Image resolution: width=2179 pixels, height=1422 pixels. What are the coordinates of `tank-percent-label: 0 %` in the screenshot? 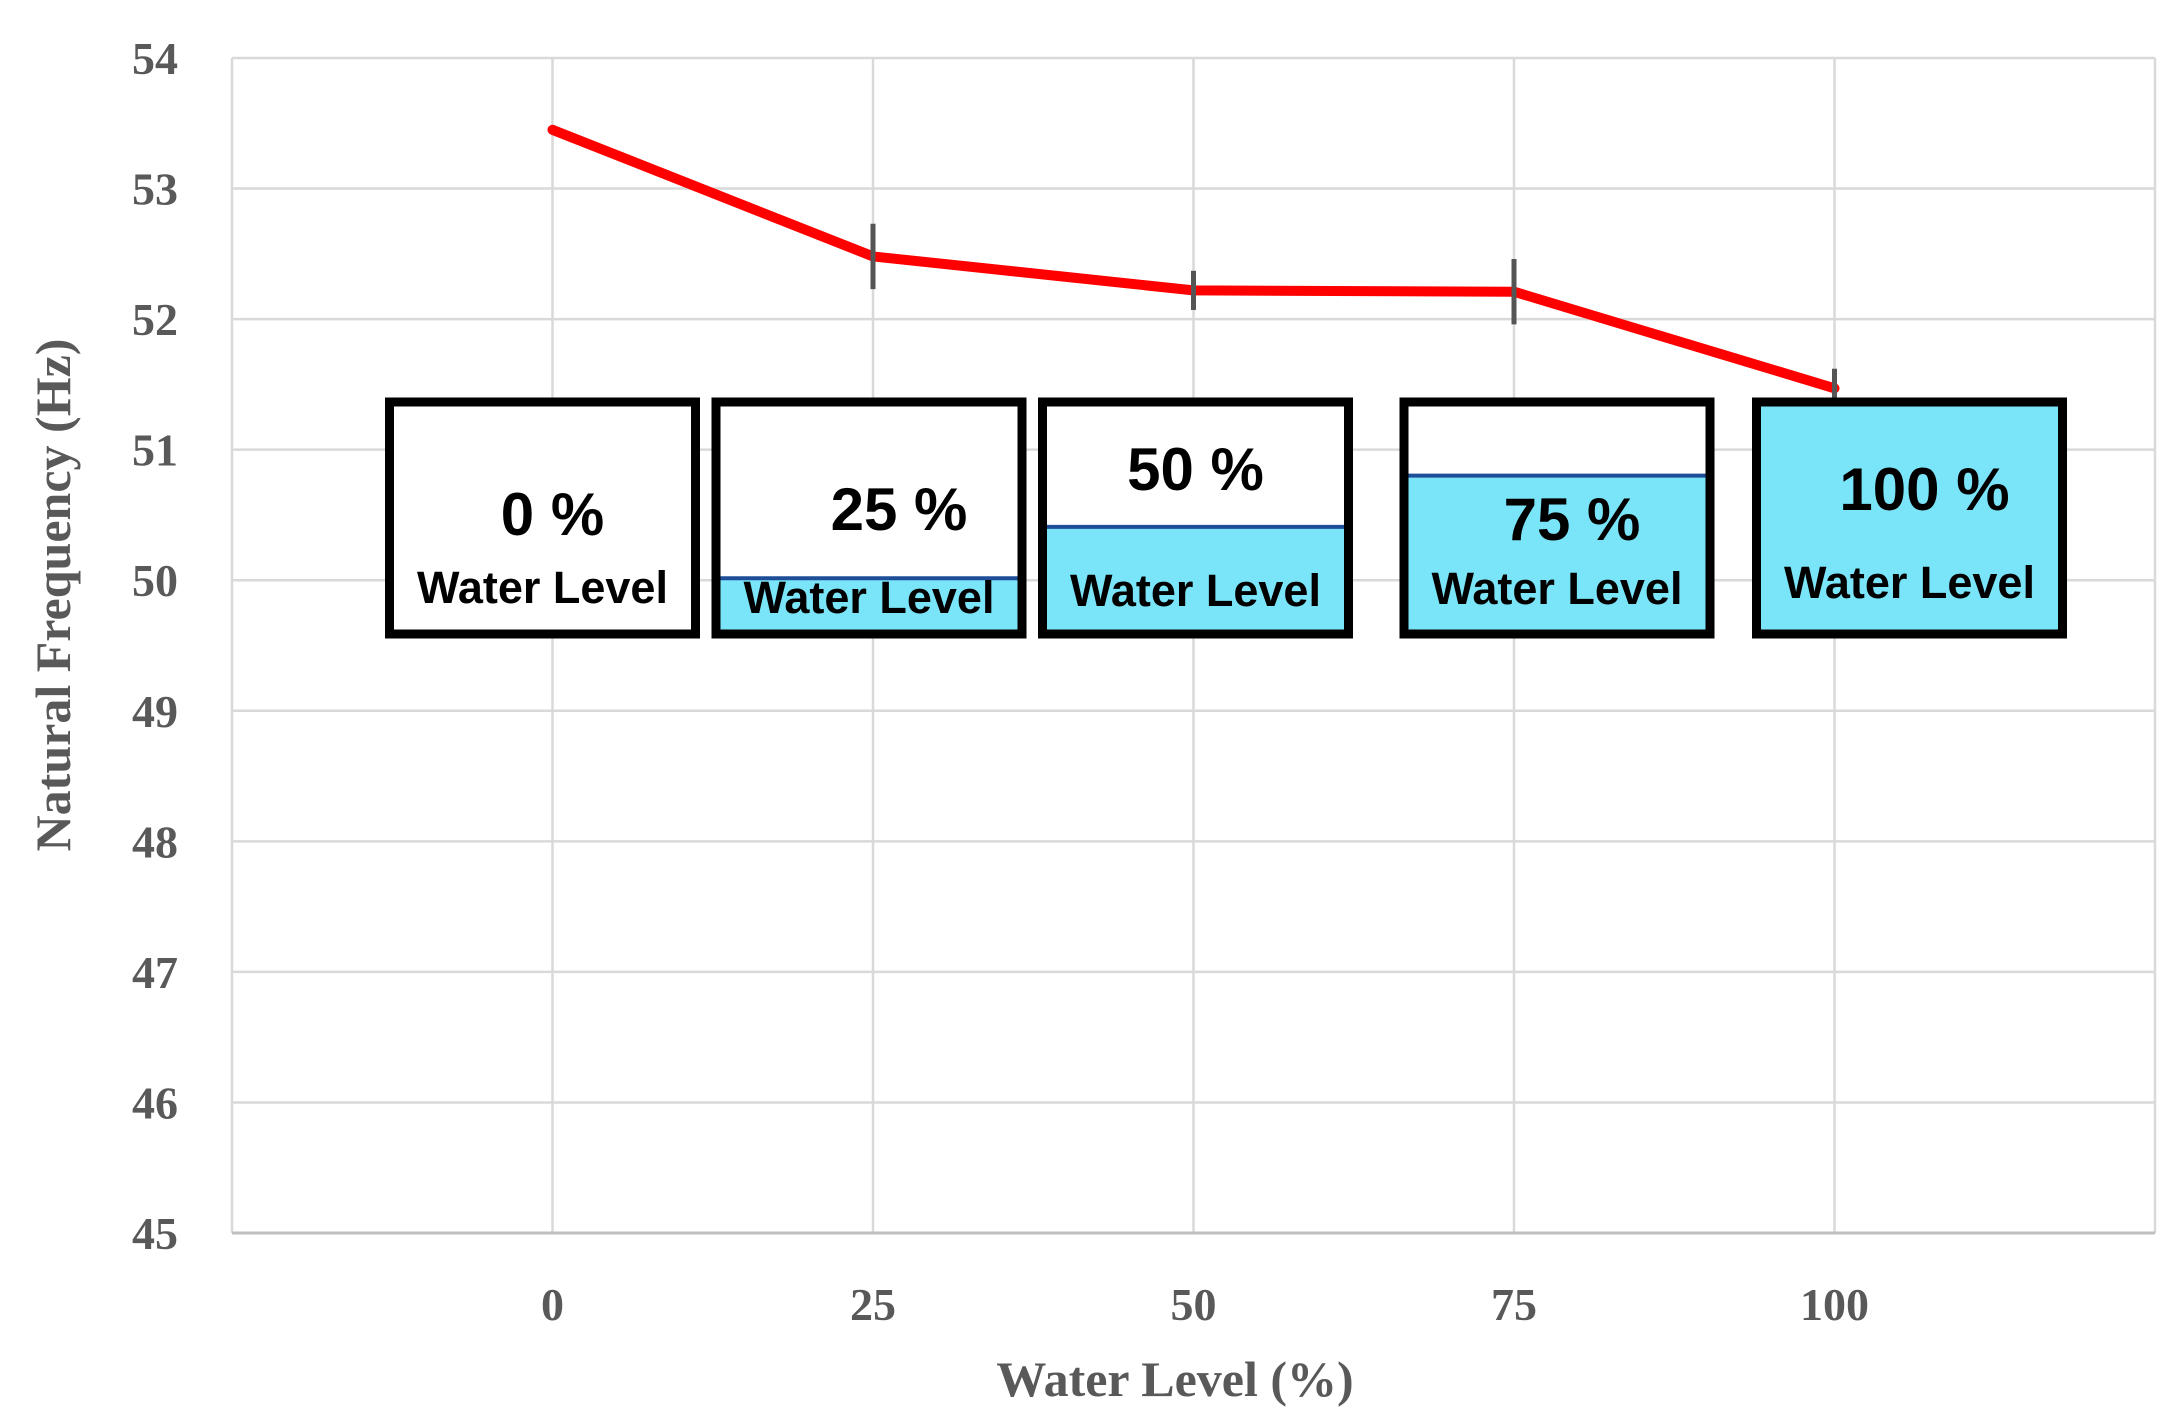 It's located at (552, 514).